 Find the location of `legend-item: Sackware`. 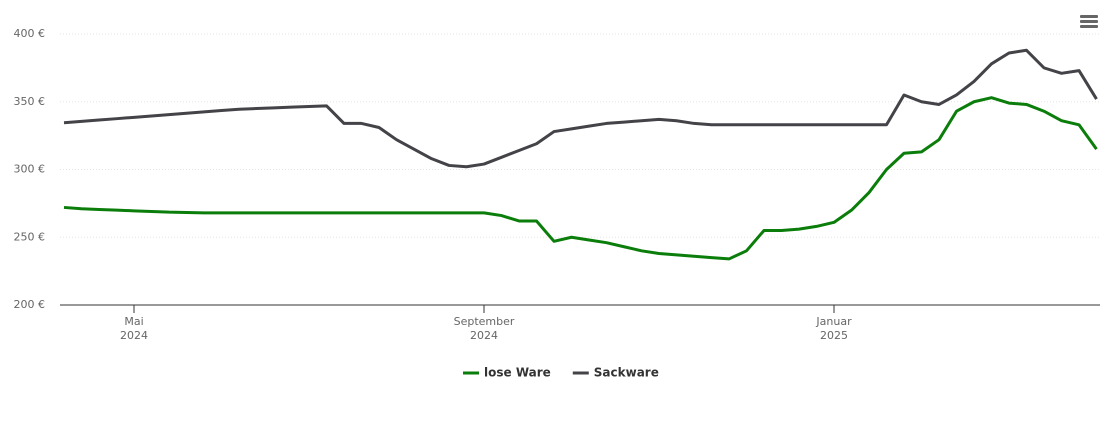

legend-item: Sackware is located at coordinates (615, 373).